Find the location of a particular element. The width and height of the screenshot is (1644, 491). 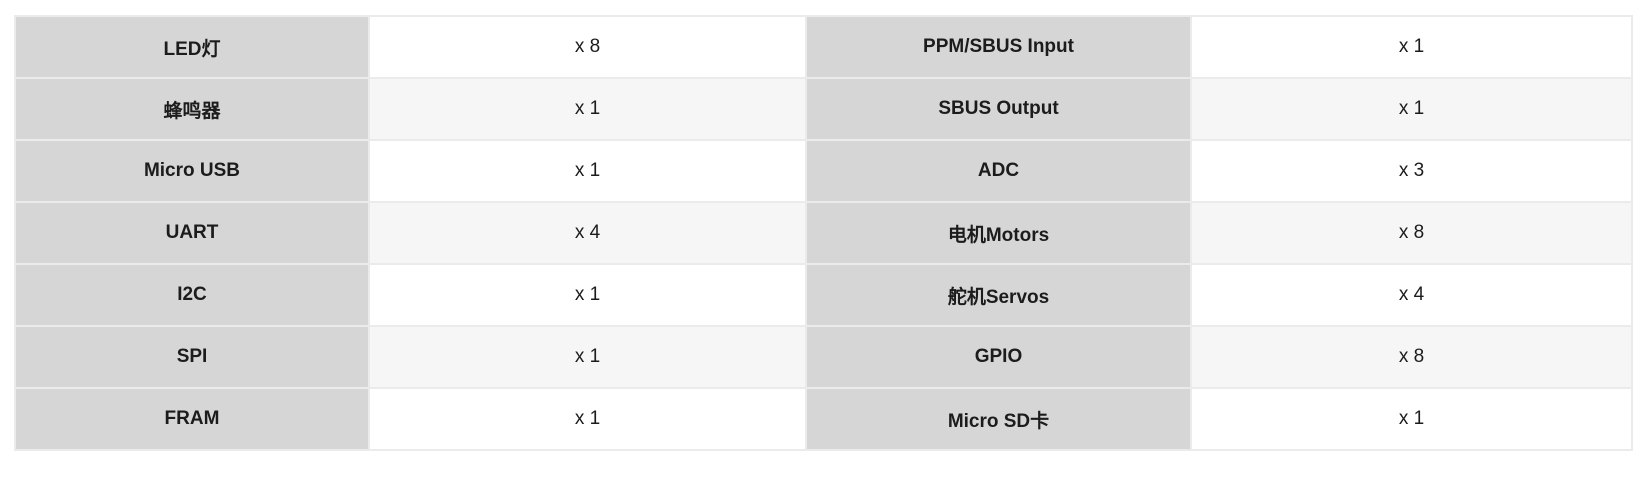

spec-name-cell: Micro SD卡 is located at coordinates (998, 419).